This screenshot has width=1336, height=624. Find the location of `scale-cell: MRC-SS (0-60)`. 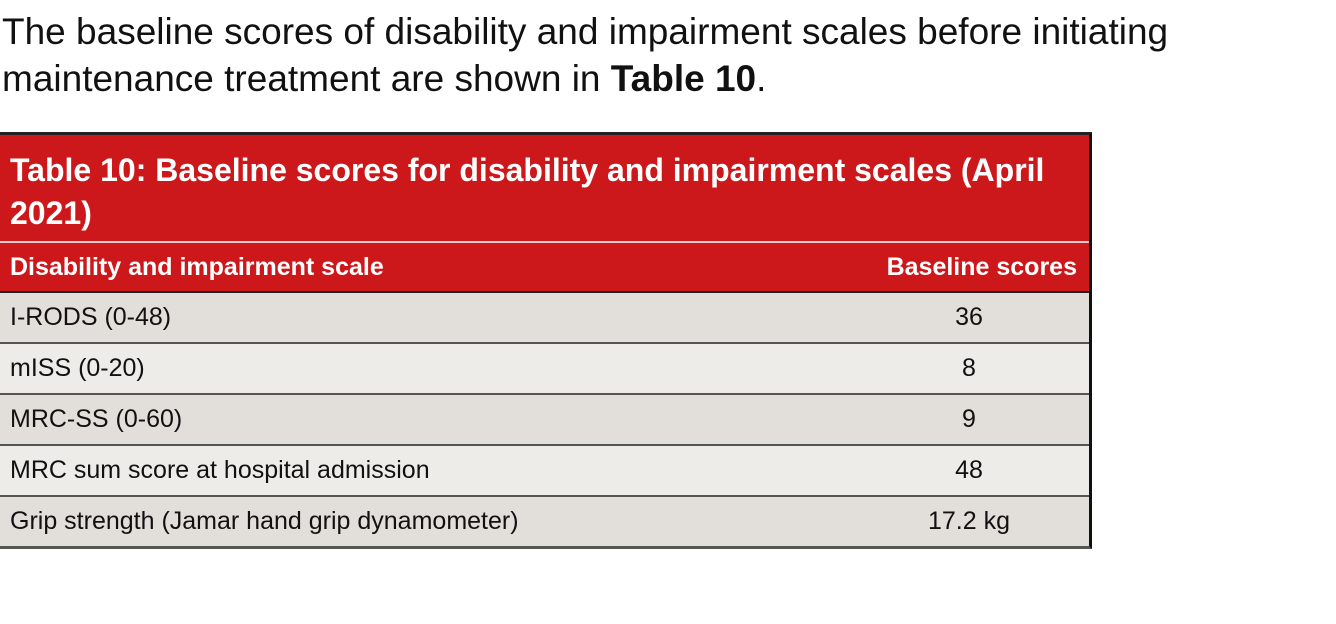

scale-cell: MRC-SS (0-60) is located at coordinates (96, 419).